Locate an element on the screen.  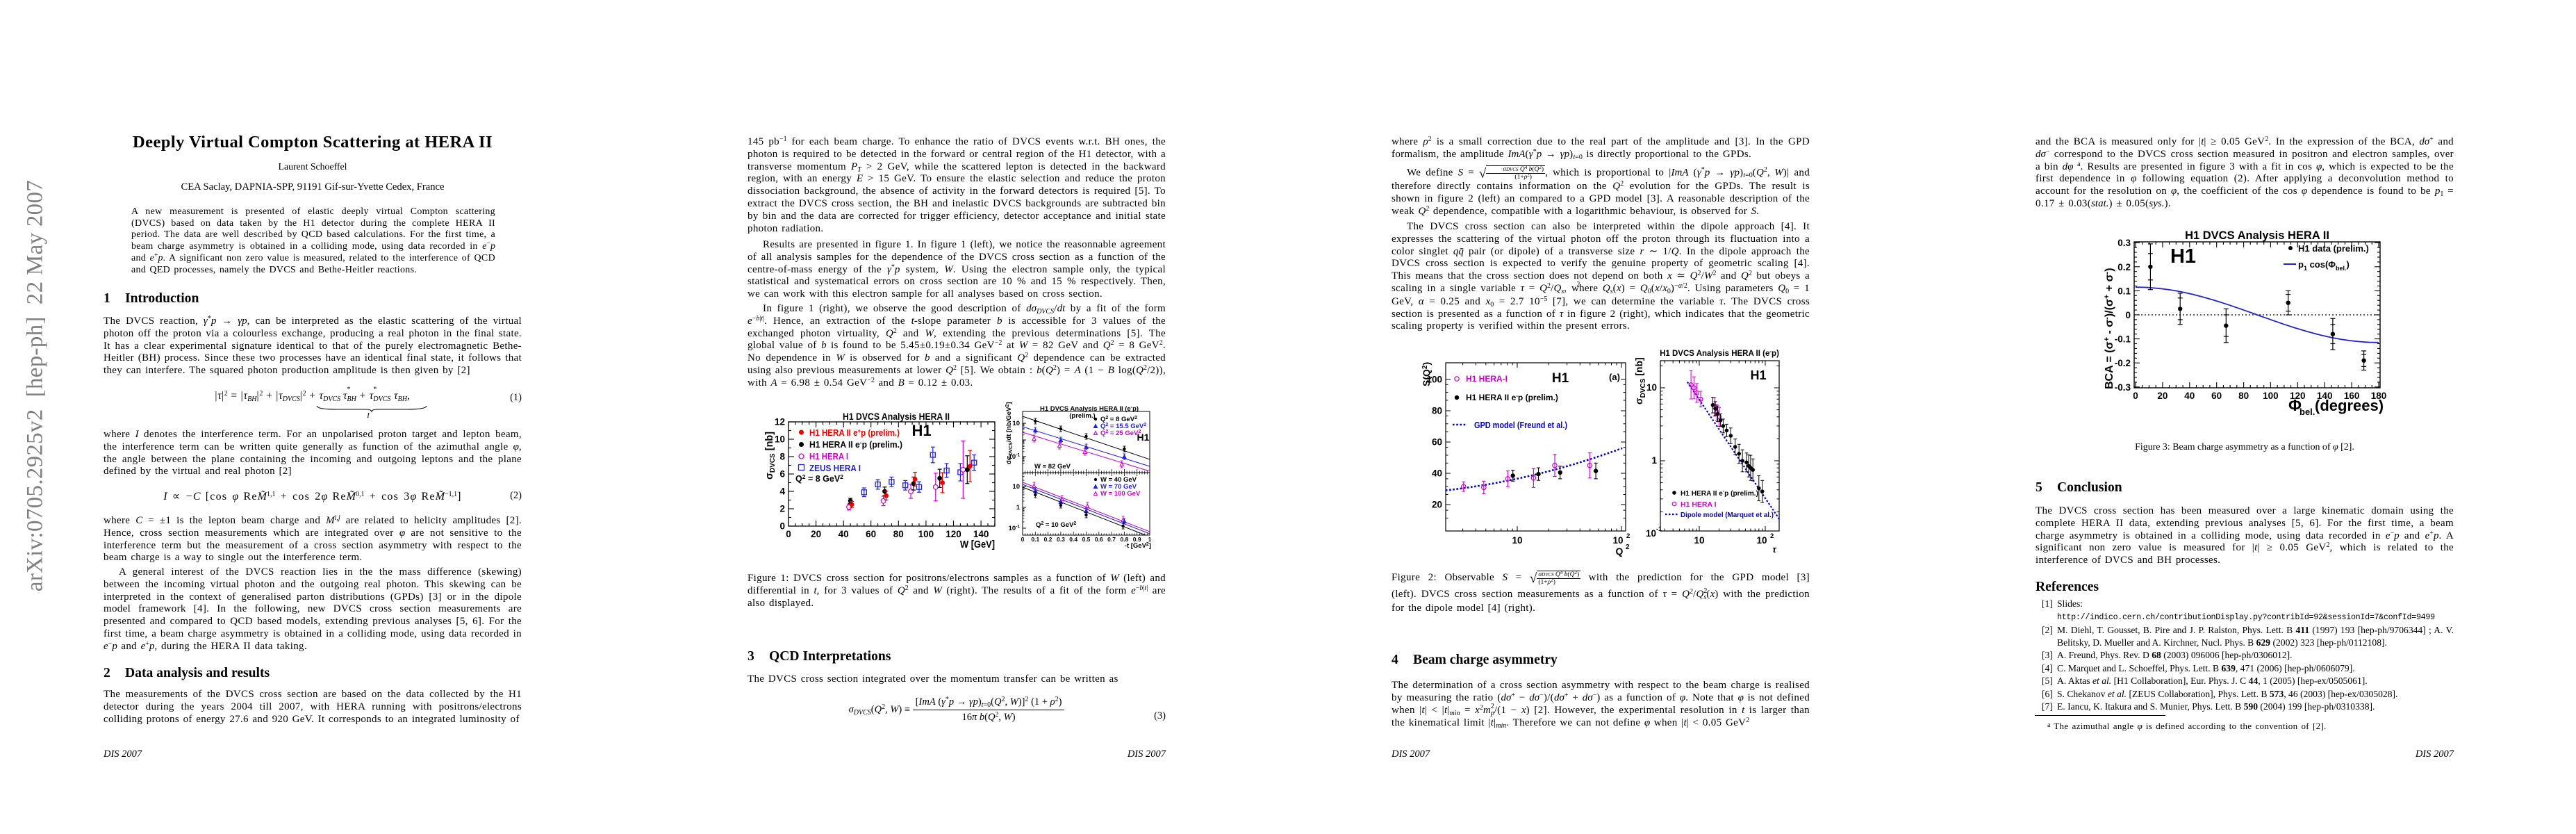
svg-text: W = 70 GeV is located at coordinates (1119, 487).